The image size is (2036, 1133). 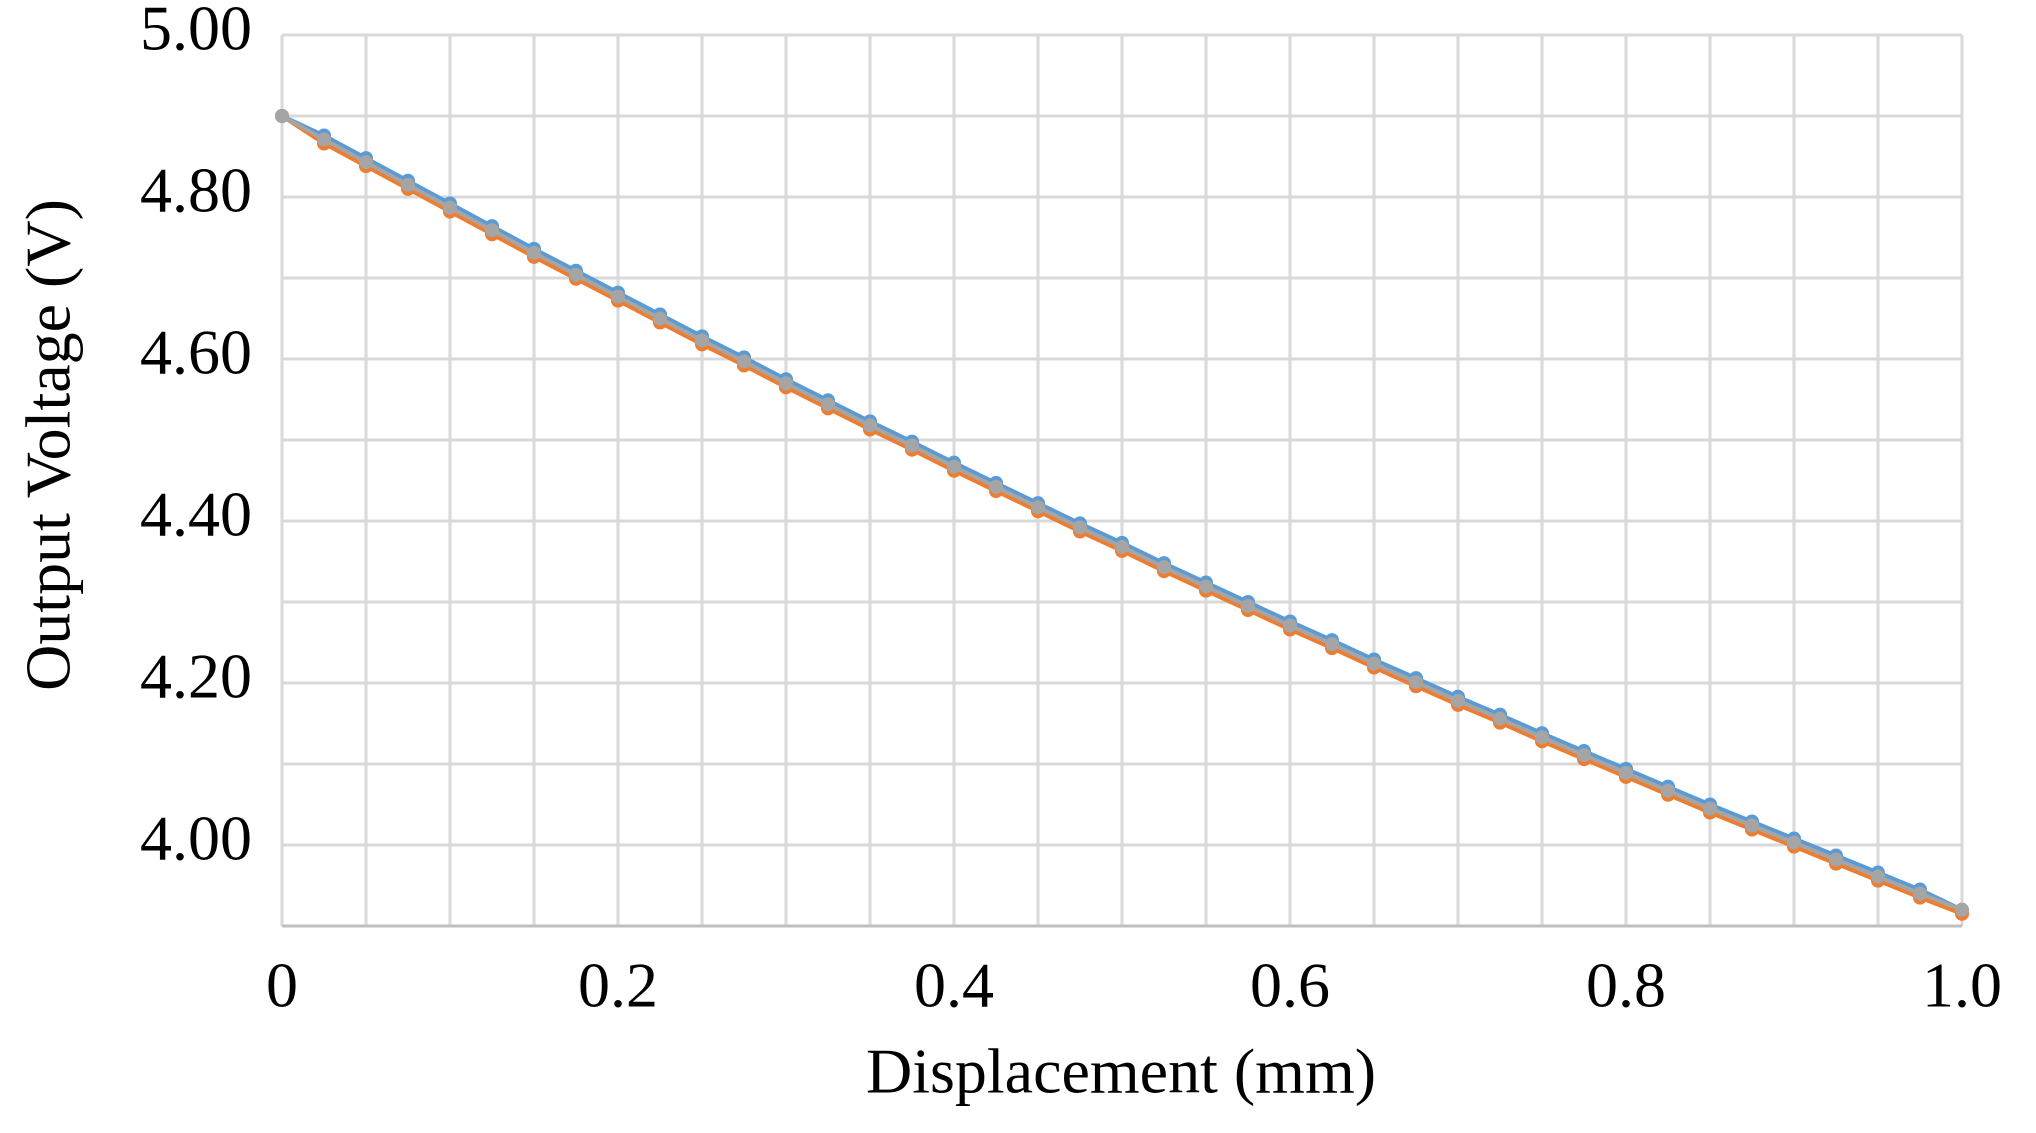 What do you see at coordinates (1626, 985) in the screenshot?
I see `x-tick-label: 0.8` at bounding box center [1626, 985].